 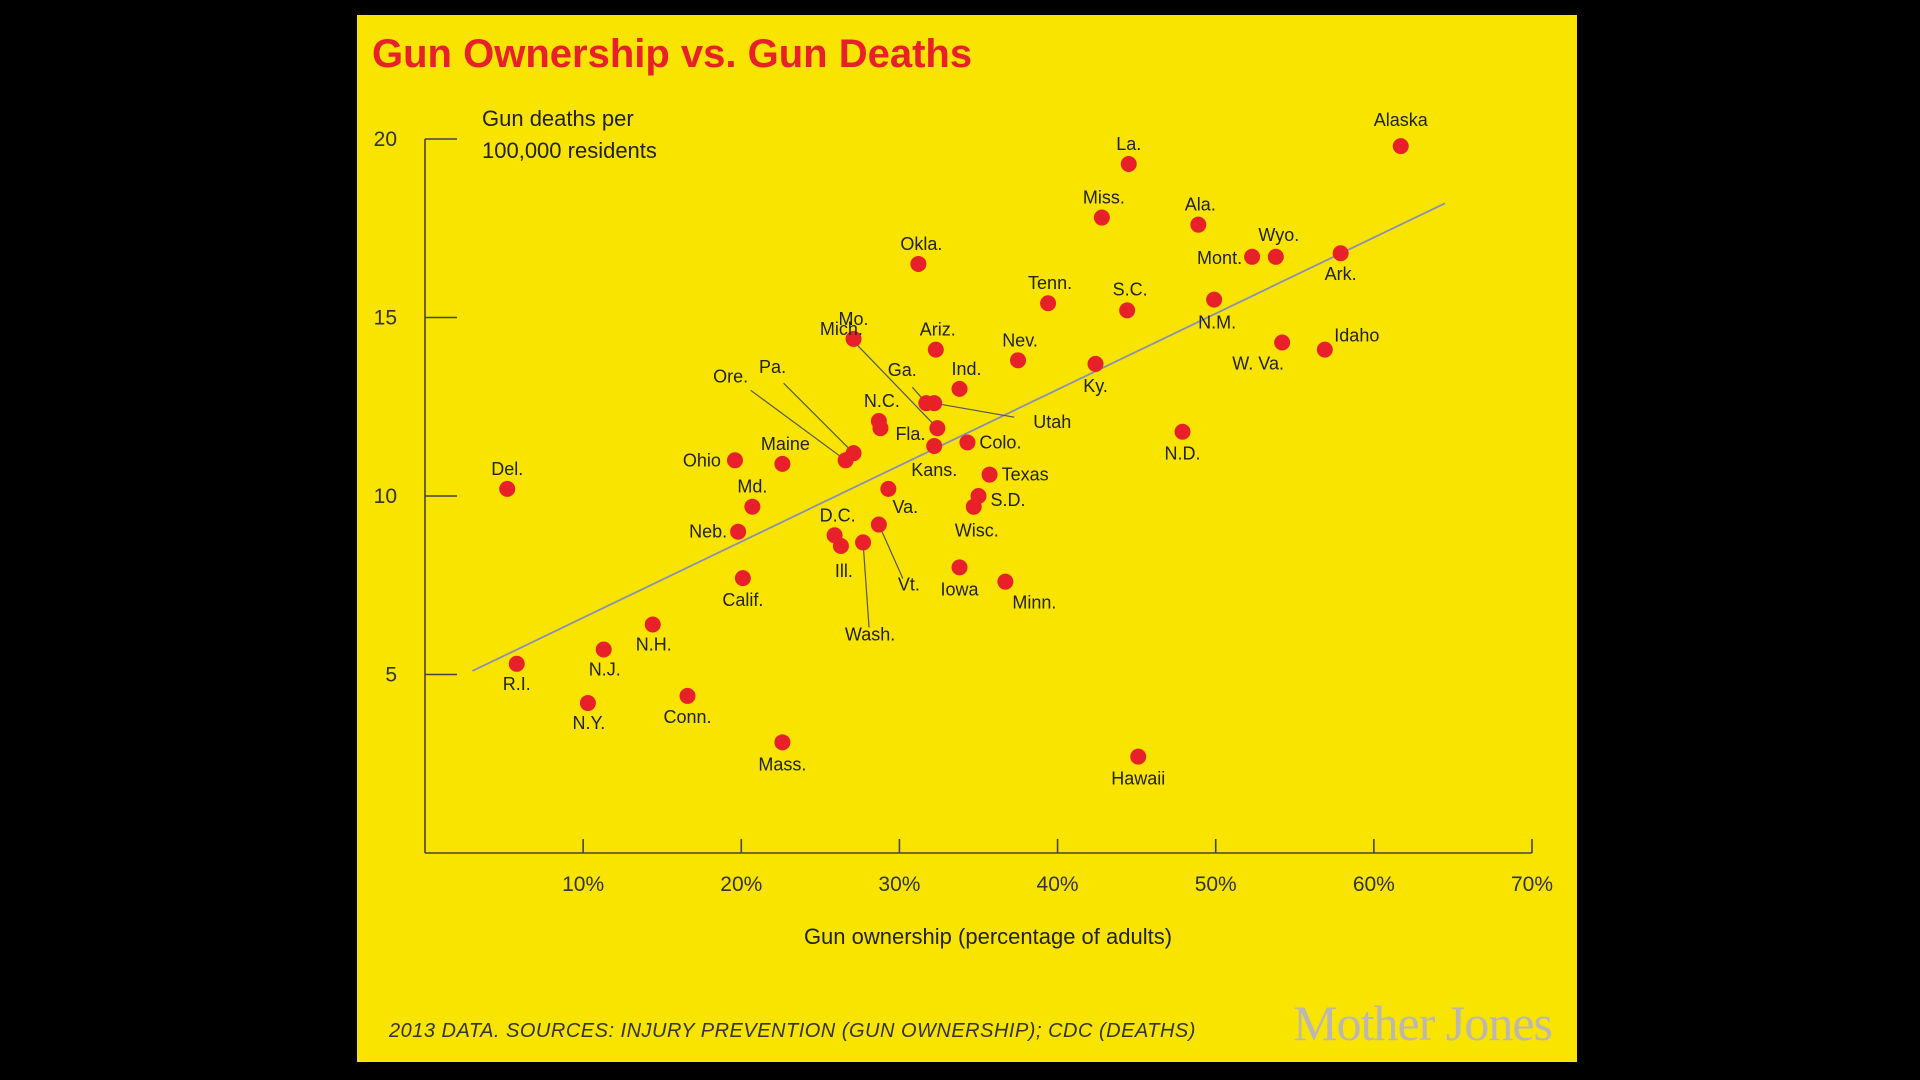 What do you see at coordinates (960, 589) in the screenshot?
I see `point-label: Iowa` at bounding box center [960, 589].